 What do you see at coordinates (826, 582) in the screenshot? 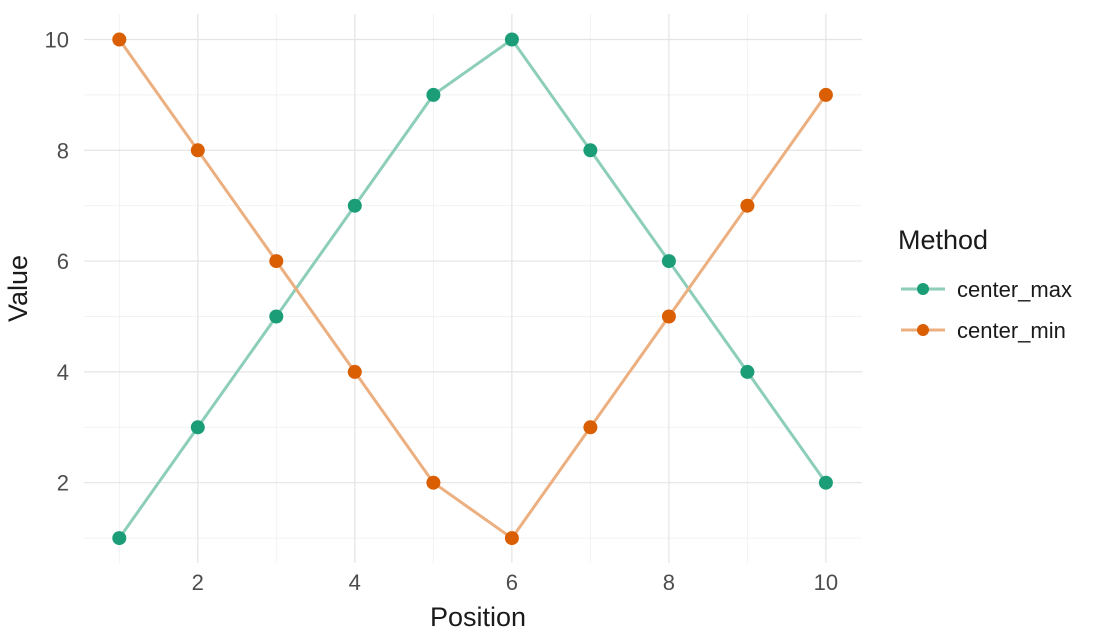
I see `x-tick-label: 10` at bounding box center [826, 582].